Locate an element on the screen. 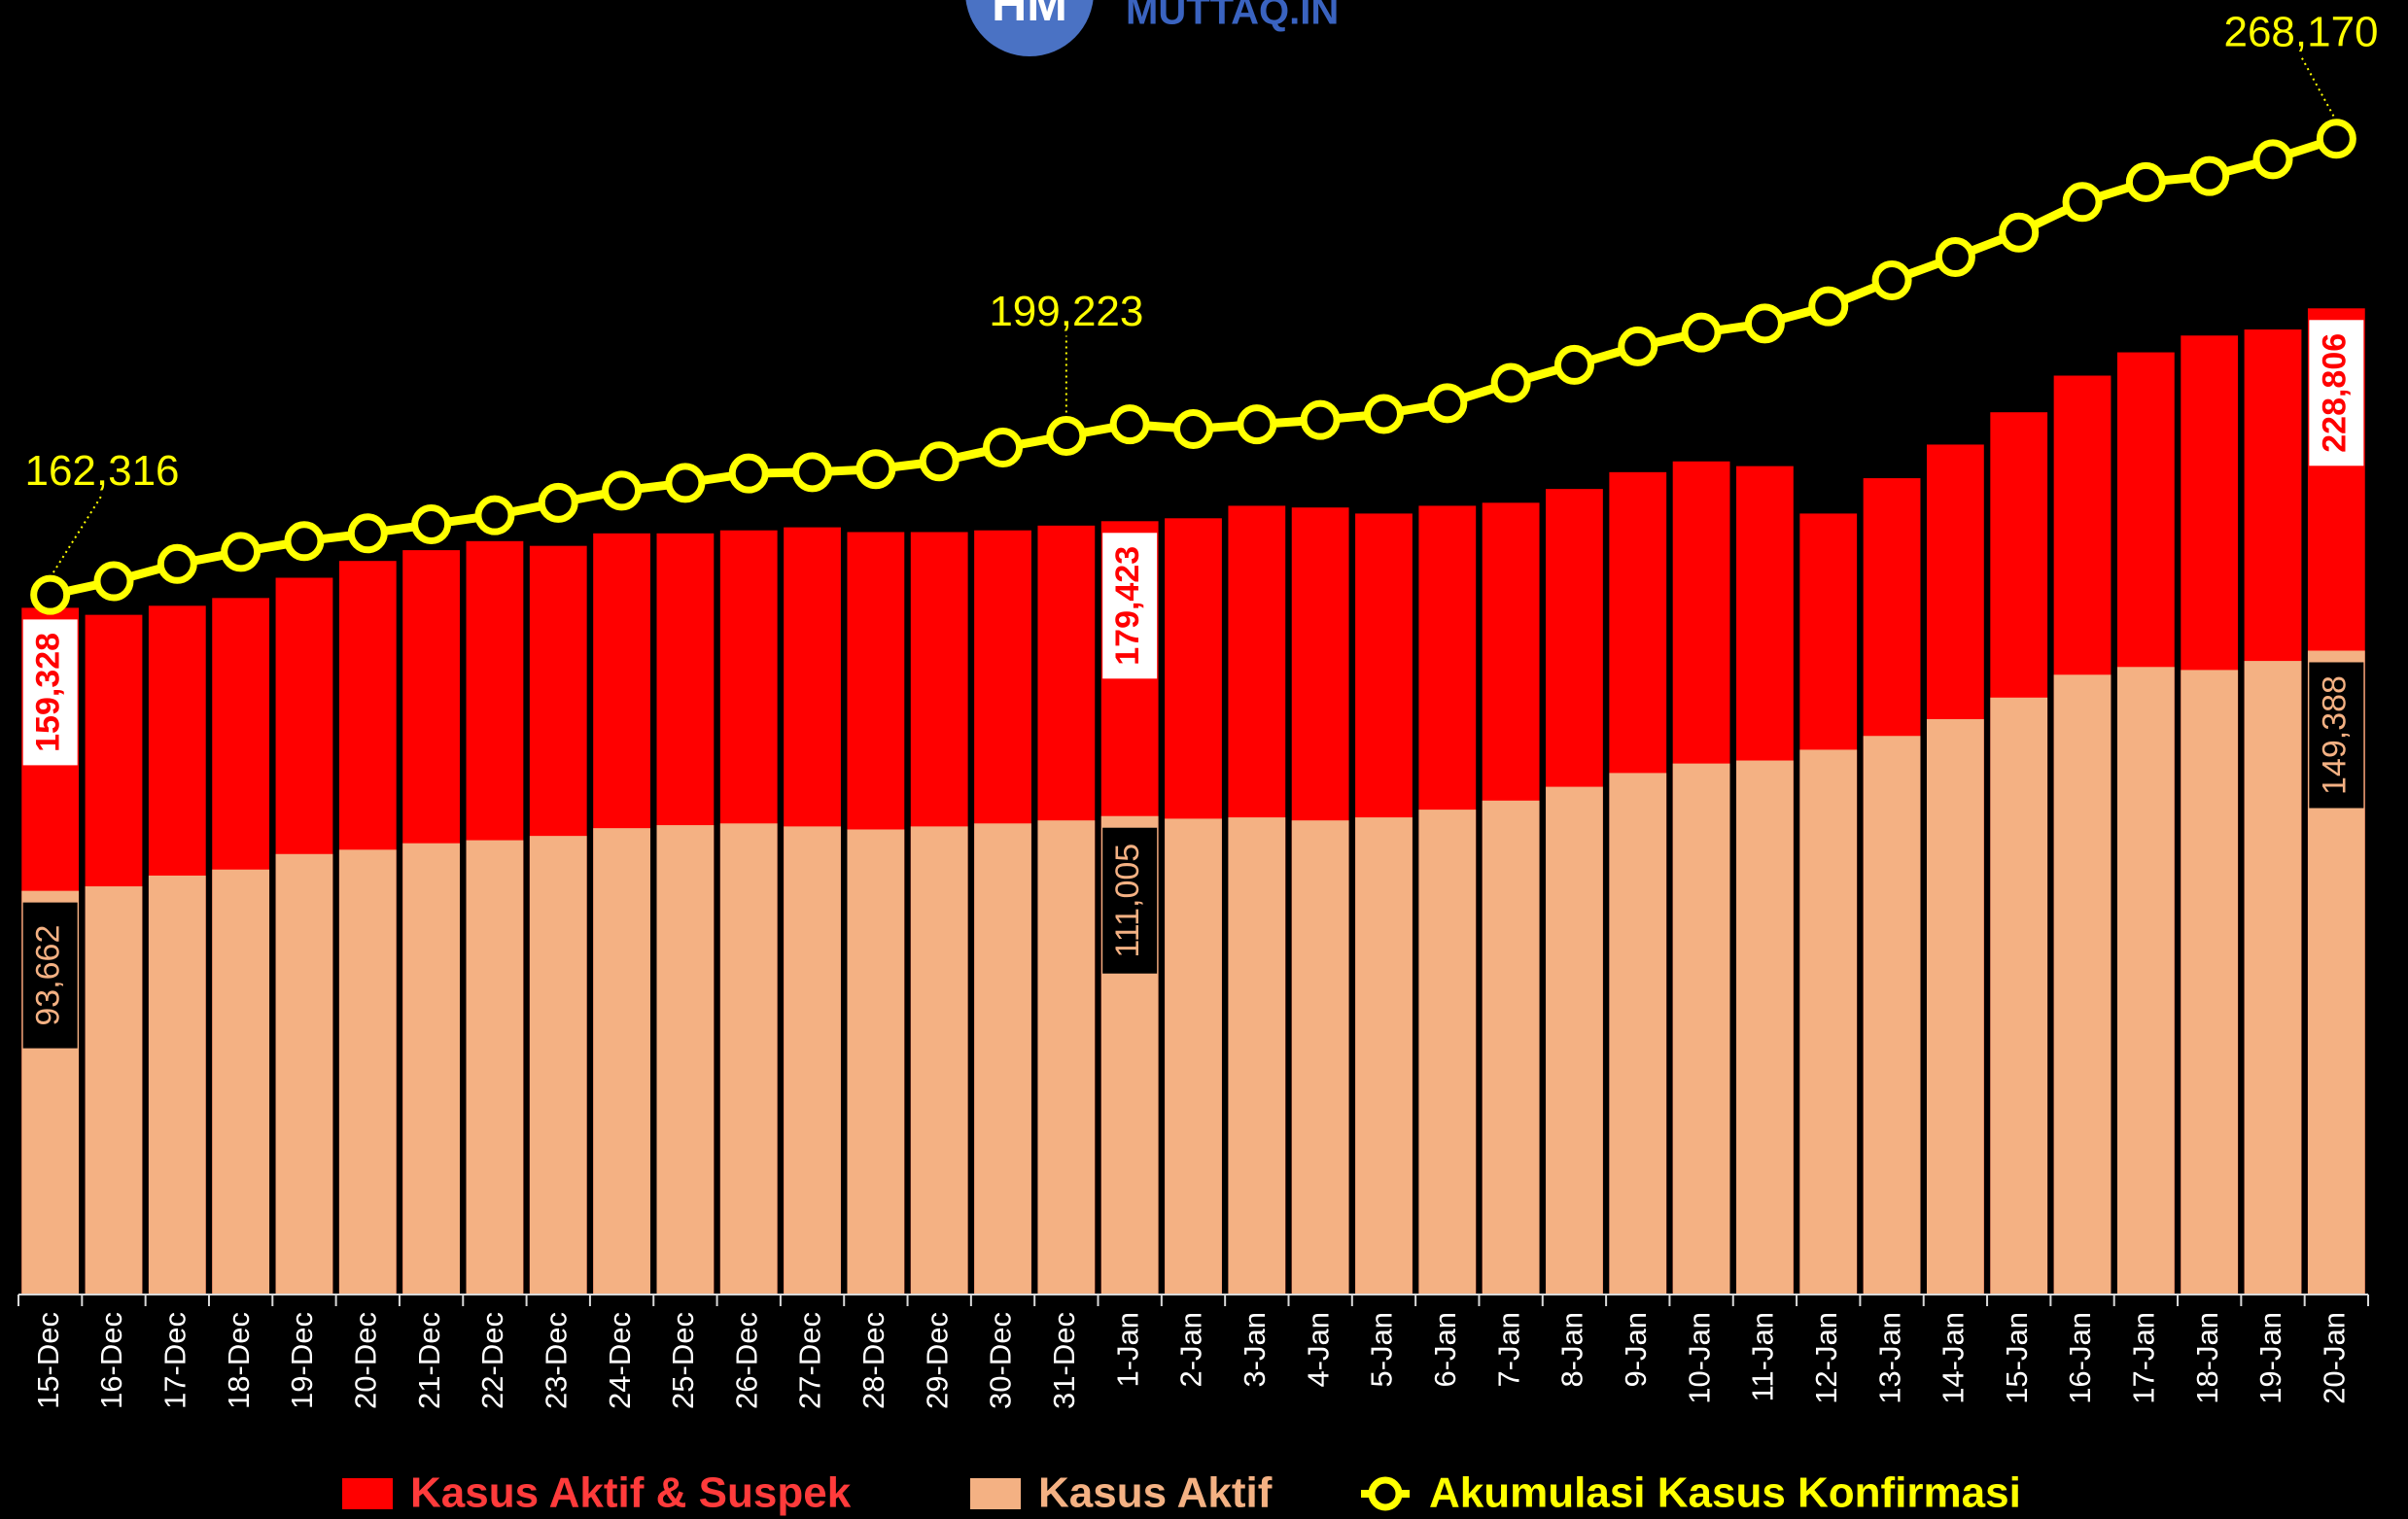  x-tick-label: 5-Jan is located at coordinates (1382, 1350).